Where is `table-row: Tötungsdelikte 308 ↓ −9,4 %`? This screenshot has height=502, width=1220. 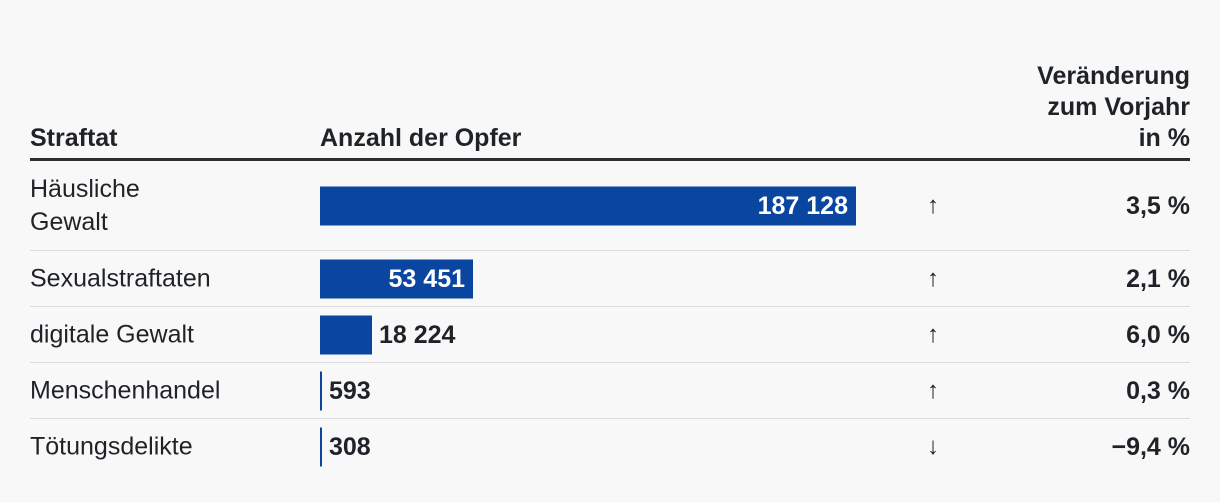
table-row: Tötungsdelikte 308 ↓ −9,4 % is located at coordinates (610, 446).